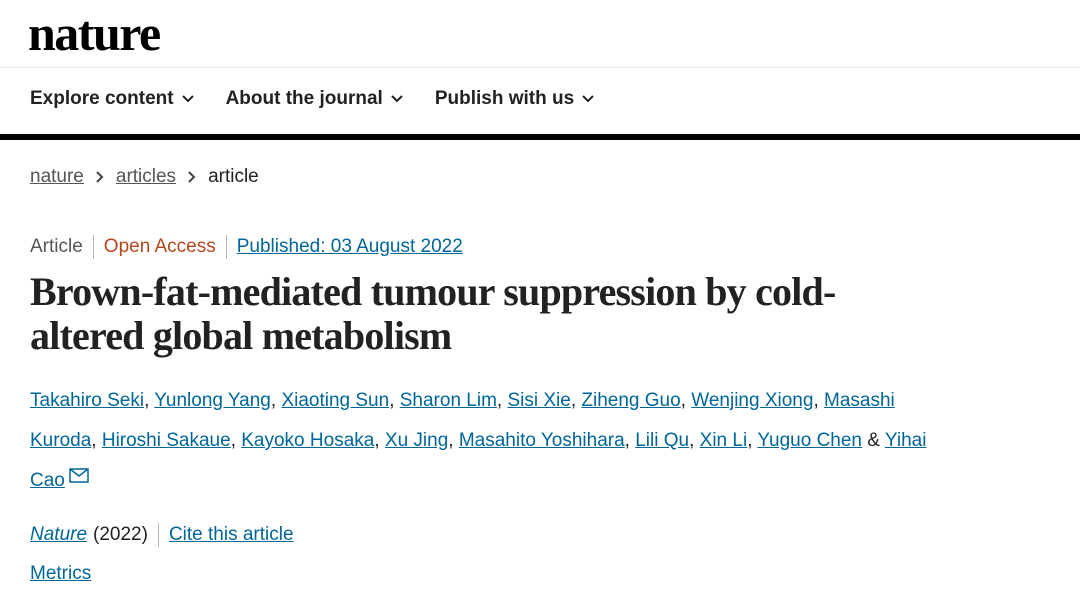 This screenshot has width=1080, height=596. What do you see at coordinates (448, 400) in the screenshot?
I see `author-link: Sharon Lim` at bounding box center [448, 400].